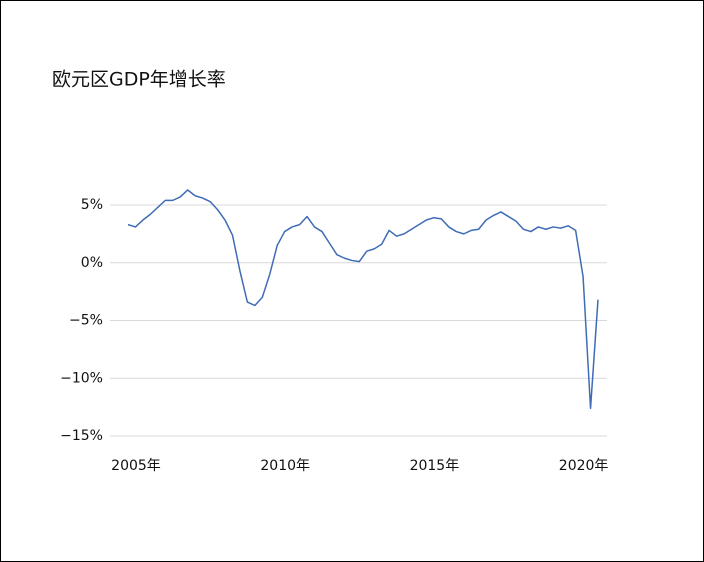  I want to click on y-tick-label: −10%, so click(81, 378).